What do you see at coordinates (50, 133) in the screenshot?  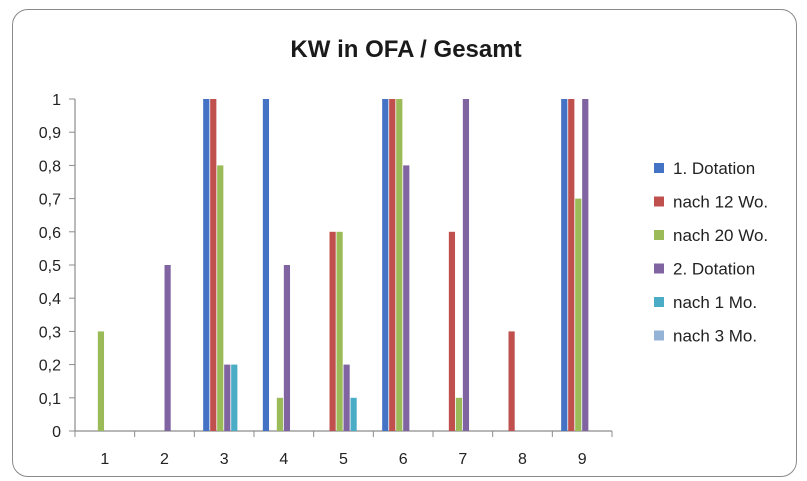 I see `y-tick-label: 0,9` at bounding box center [50, 133].